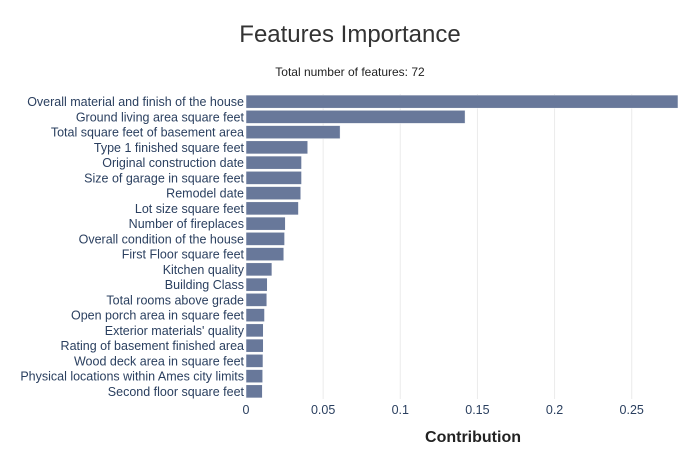 Image resolution: width=700 pixels, height=450 pixels. Describe the element at coordinates (204, 285) in the screenshot. I see `y-tick-label: Building Class` at that location.